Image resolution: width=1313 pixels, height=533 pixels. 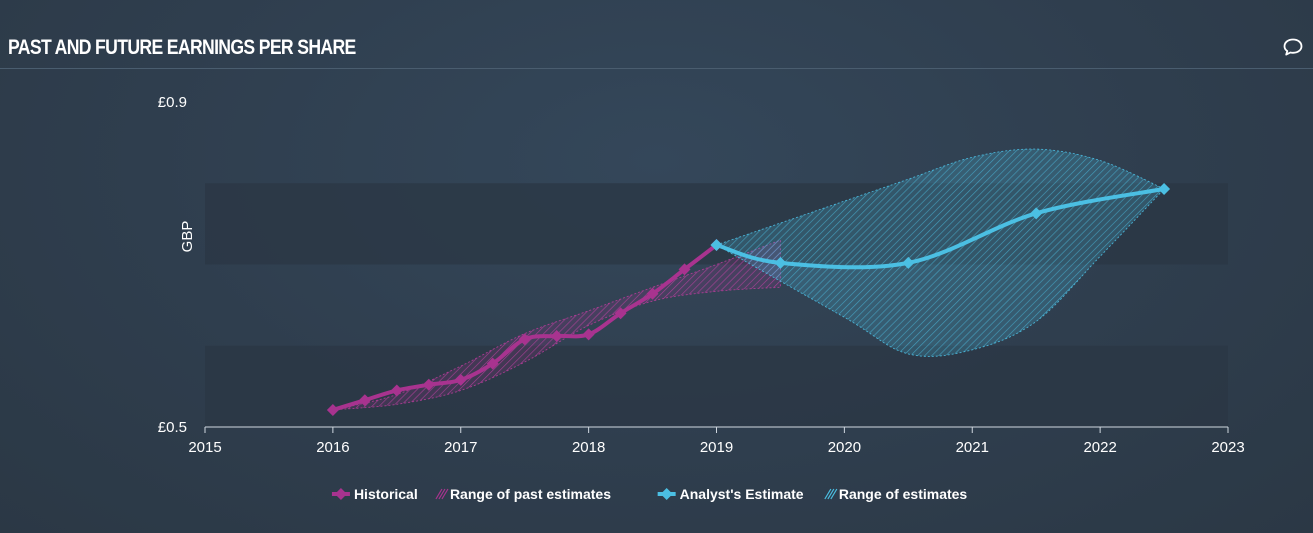 I want to click on x-tick-label: 2021, so click(x=972, y=447).